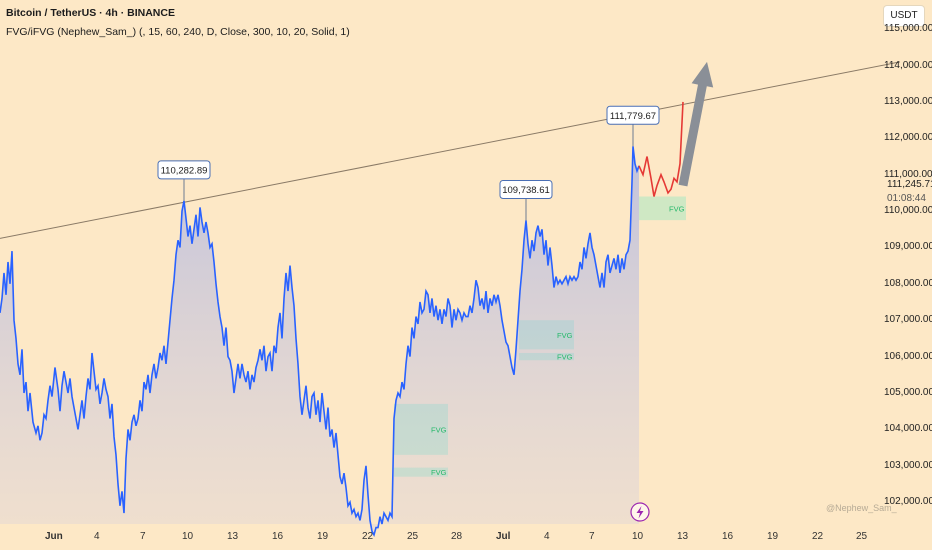 The height and width of the screenshot is (550, 932). What do you see at coordinates (908, 392) in the screenshot?
I see `y-tick-label: 105,000.00` at bounding box center [908, 392].